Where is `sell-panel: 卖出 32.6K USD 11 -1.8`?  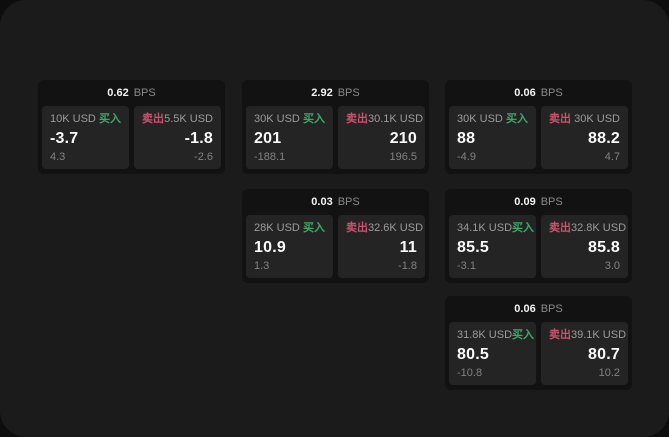 sell-panel: 卖出 32.6K USD 11 -1.8 is located at coordinates (381, 246).